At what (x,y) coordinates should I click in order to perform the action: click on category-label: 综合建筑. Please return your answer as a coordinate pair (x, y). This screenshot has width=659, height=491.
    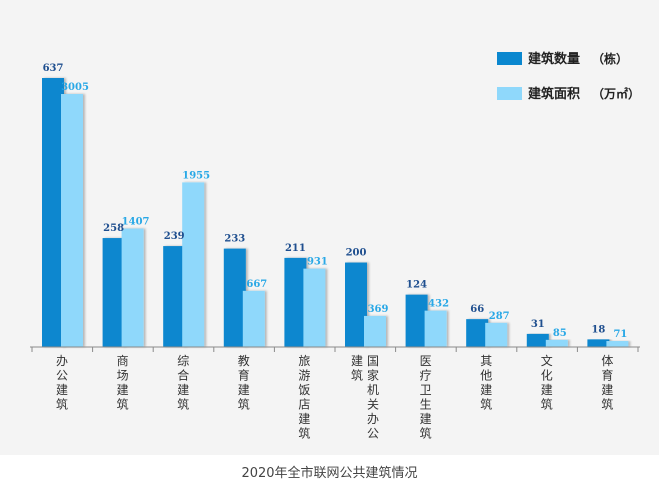
    Looking at the image, I should click on (183, 383).